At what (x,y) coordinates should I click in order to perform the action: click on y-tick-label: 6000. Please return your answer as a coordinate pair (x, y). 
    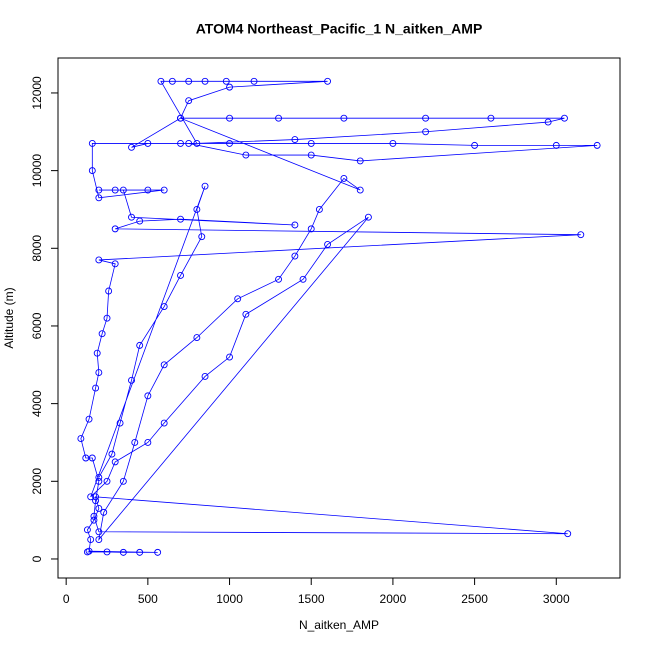
    Looking at the image, I should click on (37, 325).